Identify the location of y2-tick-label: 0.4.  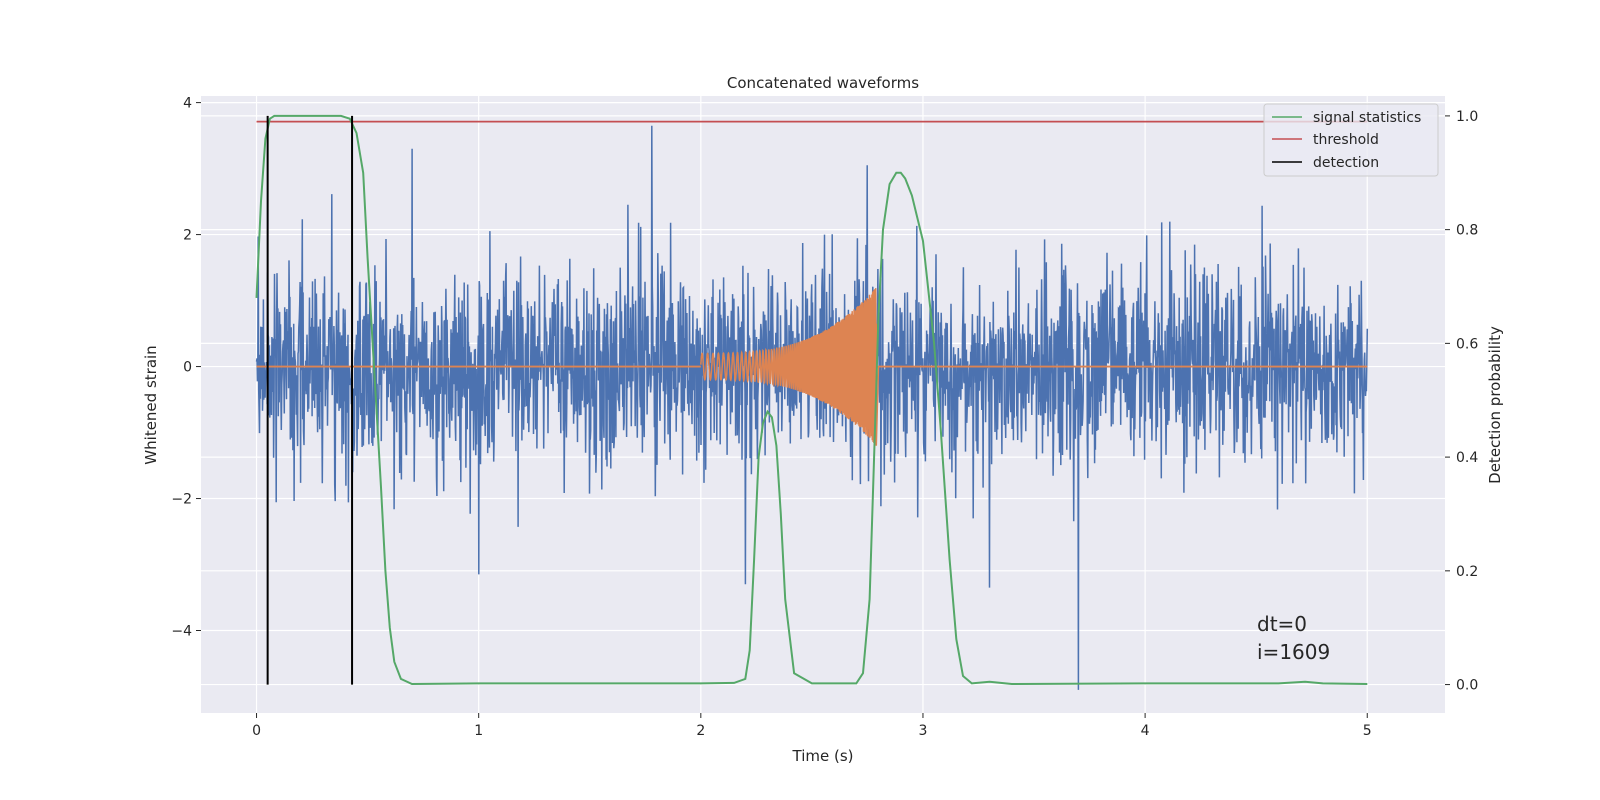
(1467, 458).